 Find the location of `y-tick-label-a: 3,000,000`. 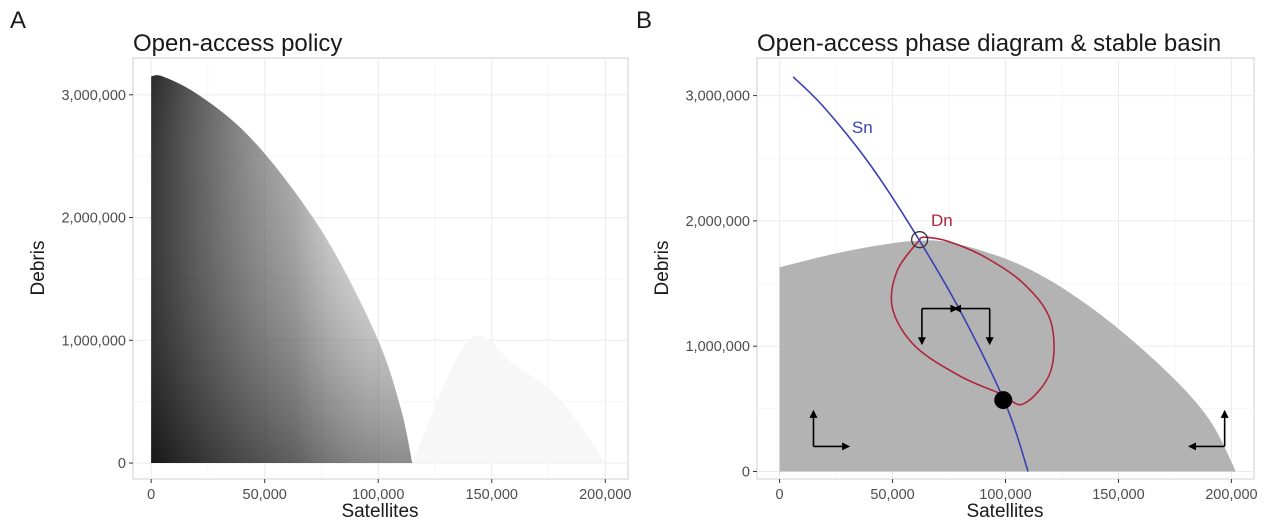

y-tick-label-a: 3,000,000 is located at coordinates (93, 96).